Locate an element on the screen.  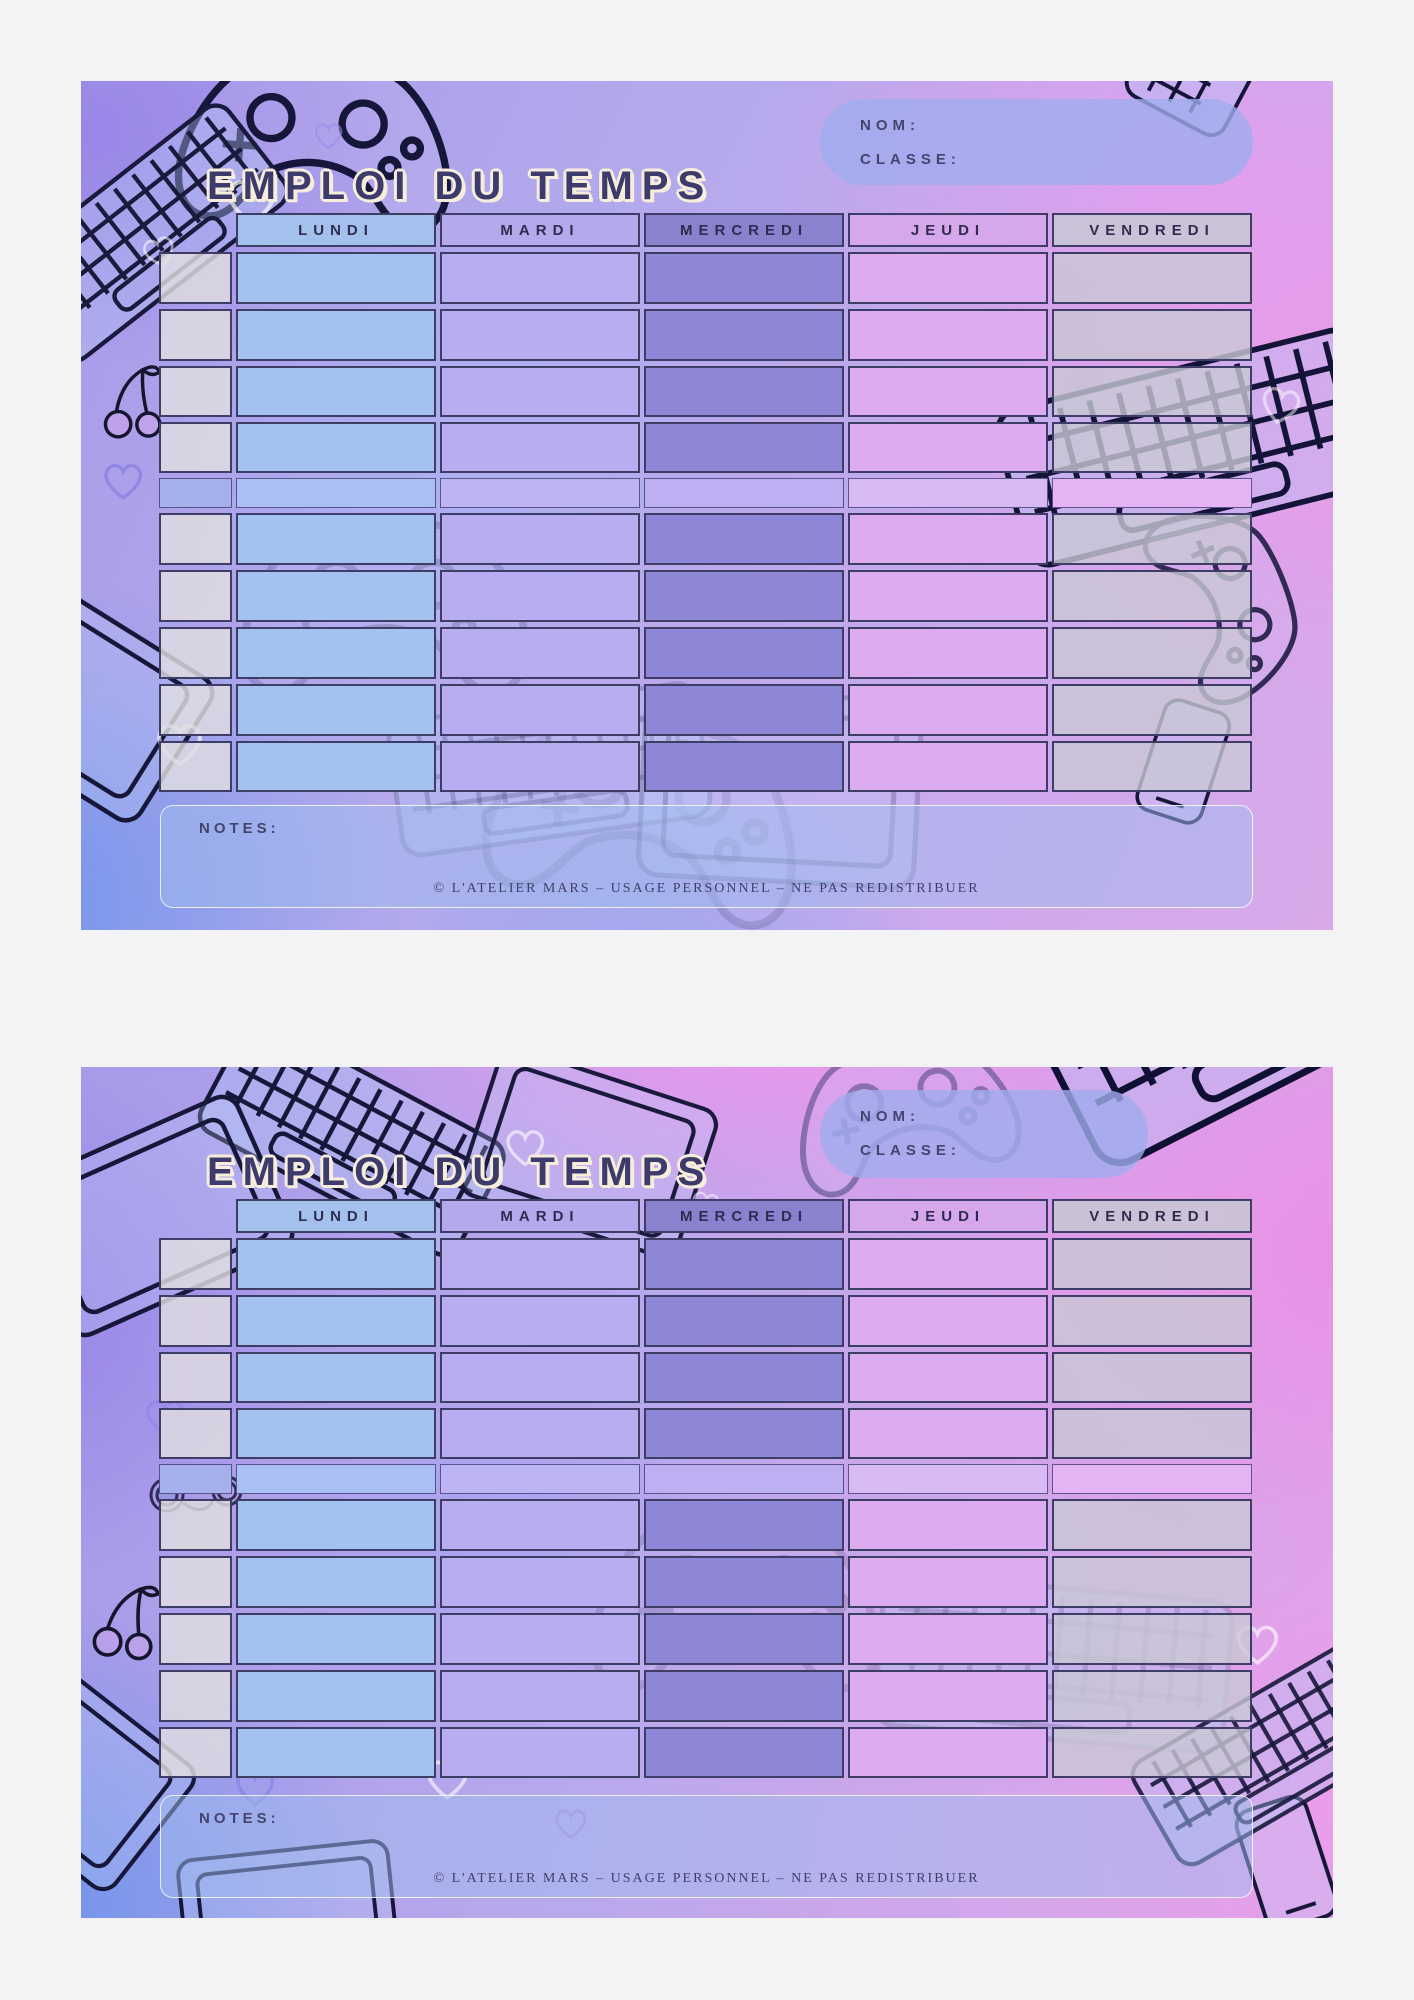
name-class-box: NOM: CLASSE: is located at coordinates (1036, 142).